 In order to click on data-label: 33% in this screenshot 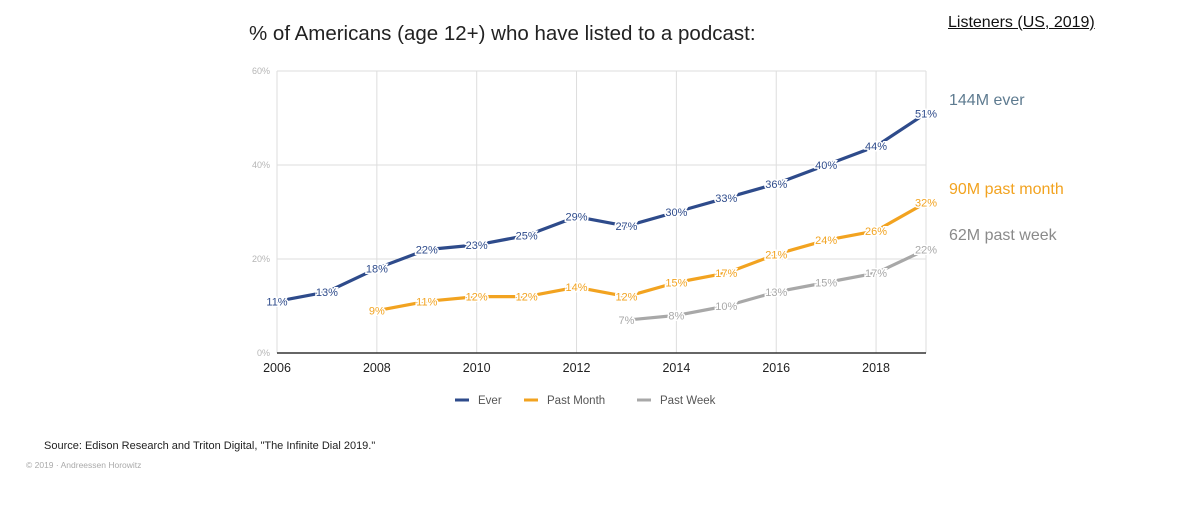, I will do `click(726, 199)`.